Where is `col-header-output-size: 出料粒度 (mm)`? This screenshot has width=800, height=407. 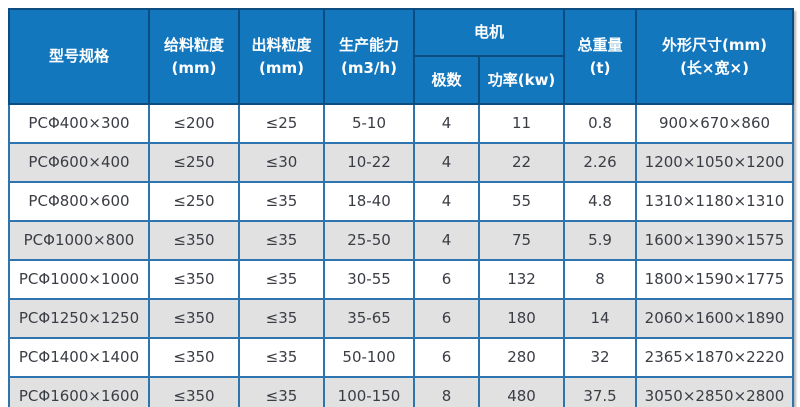
col-header-output-size: 出料粒度 (mm) is located at coordinates (281, 56).